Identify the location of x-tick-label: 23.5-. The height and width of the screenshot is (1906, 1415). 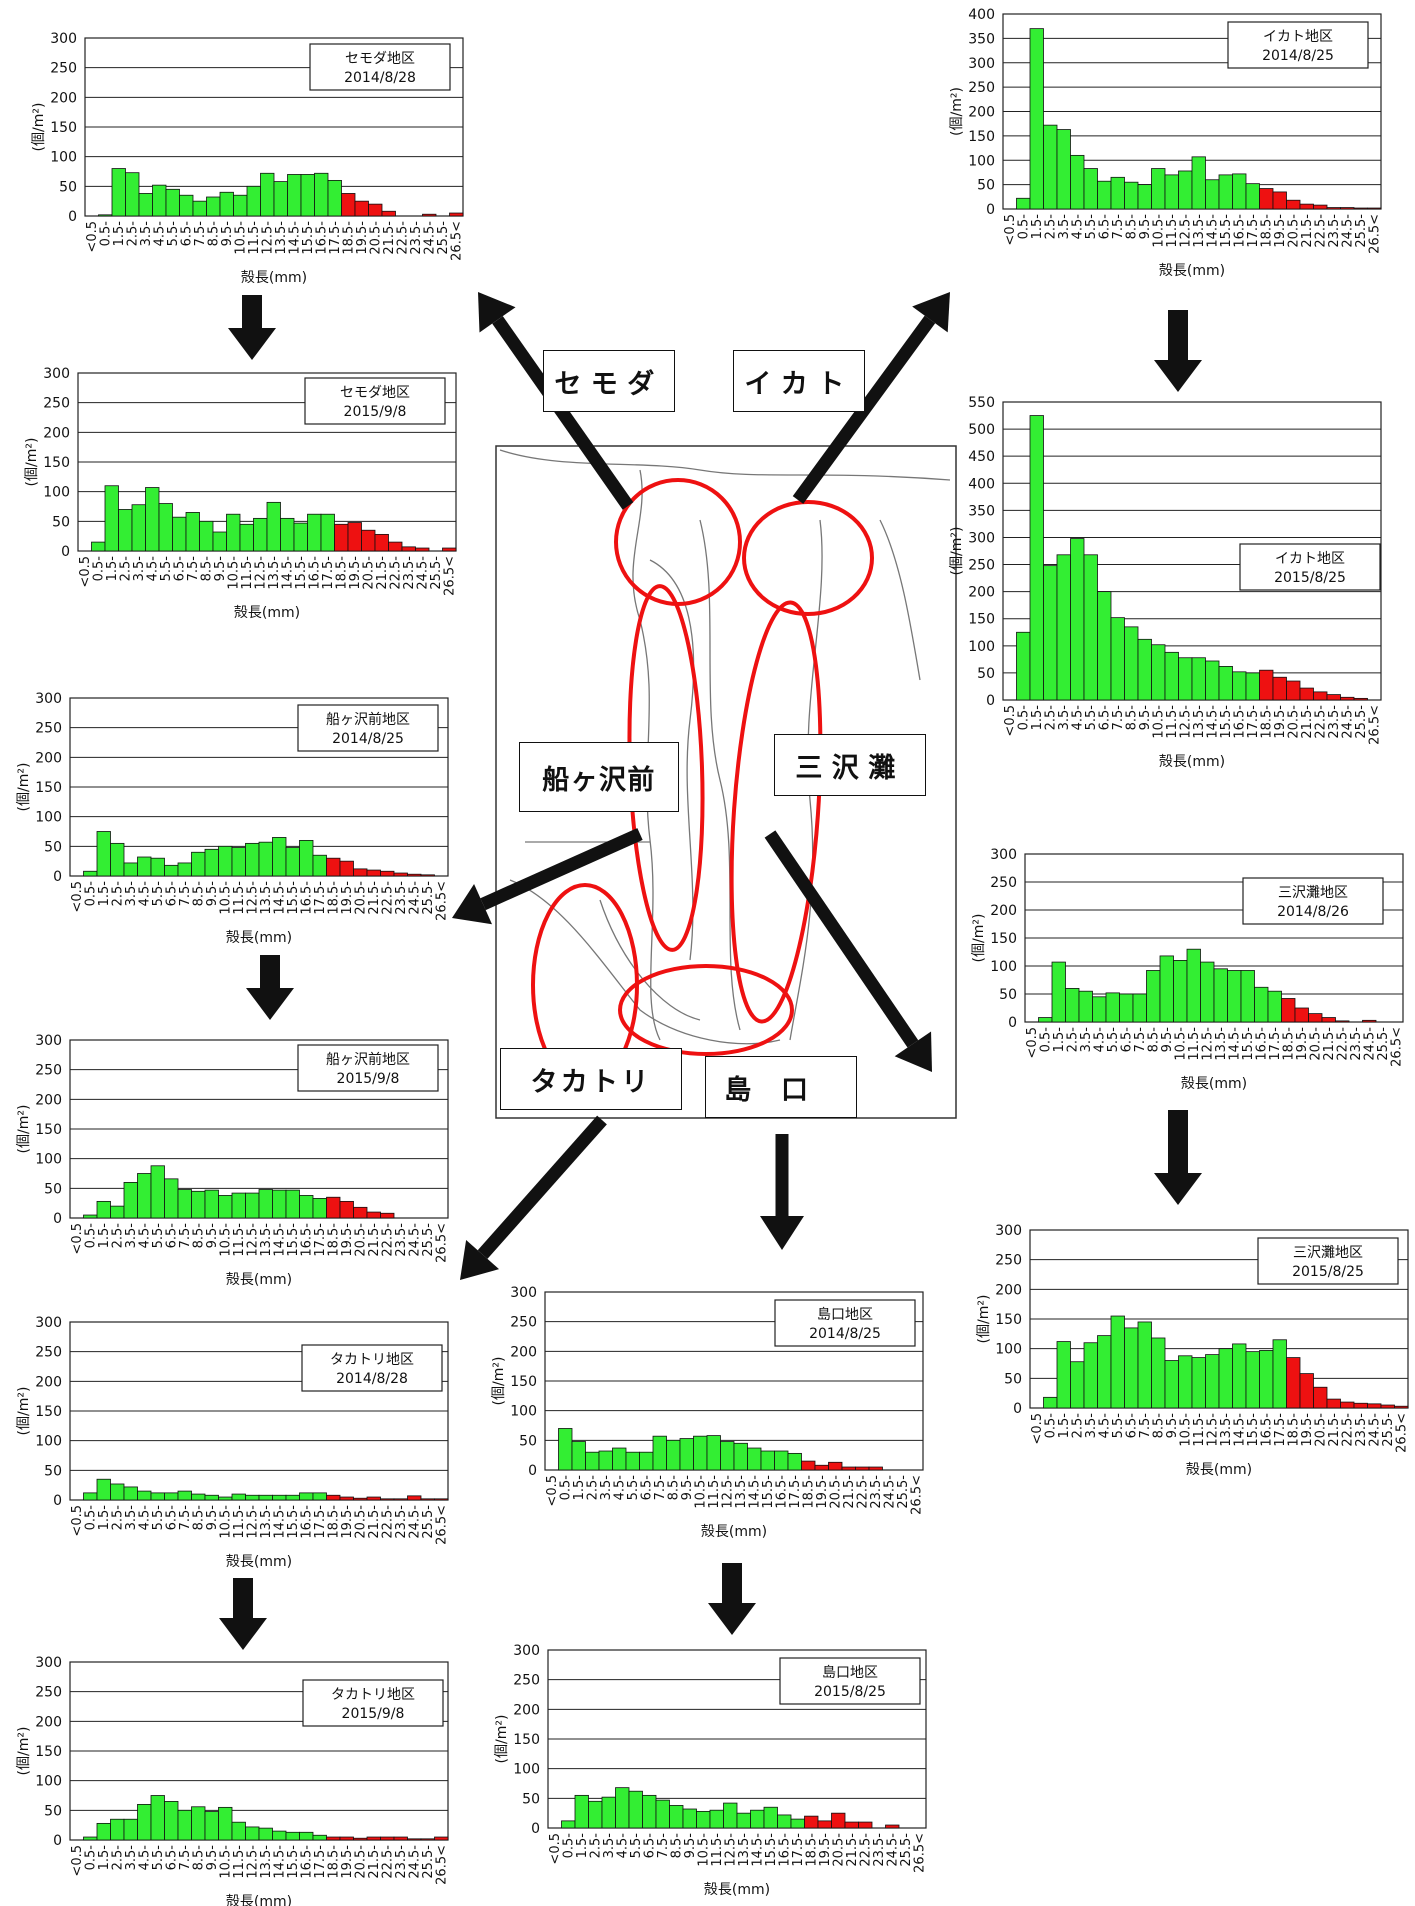
(1334, 722).